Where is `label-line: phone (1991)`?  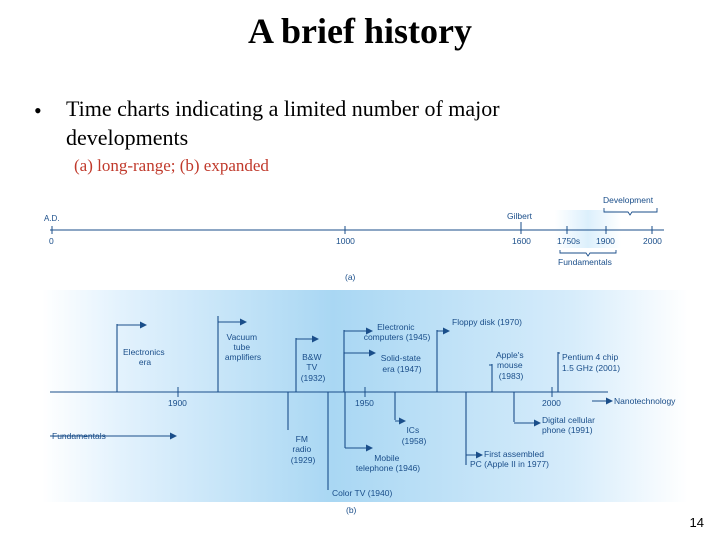 label-line: phone (1991) is located at coordinates (567, 430).